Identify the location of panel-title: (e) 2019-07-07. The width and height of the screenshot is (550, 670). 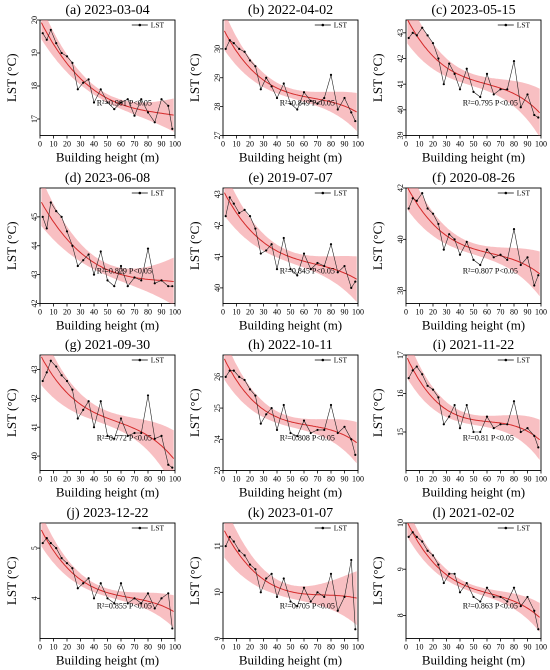
(290, 178).